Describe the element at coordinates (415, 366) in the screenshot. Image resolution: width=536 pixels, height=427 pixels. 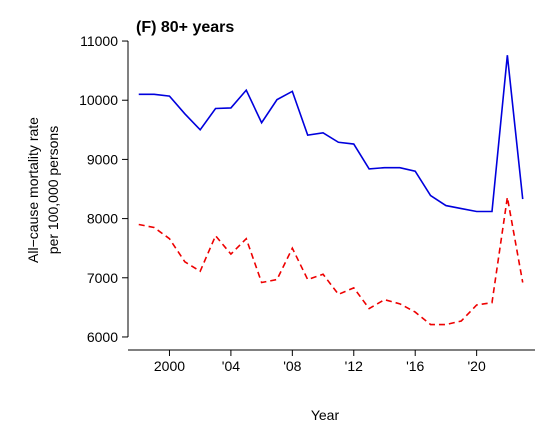
I see `x-tick-label: '16` at that location.